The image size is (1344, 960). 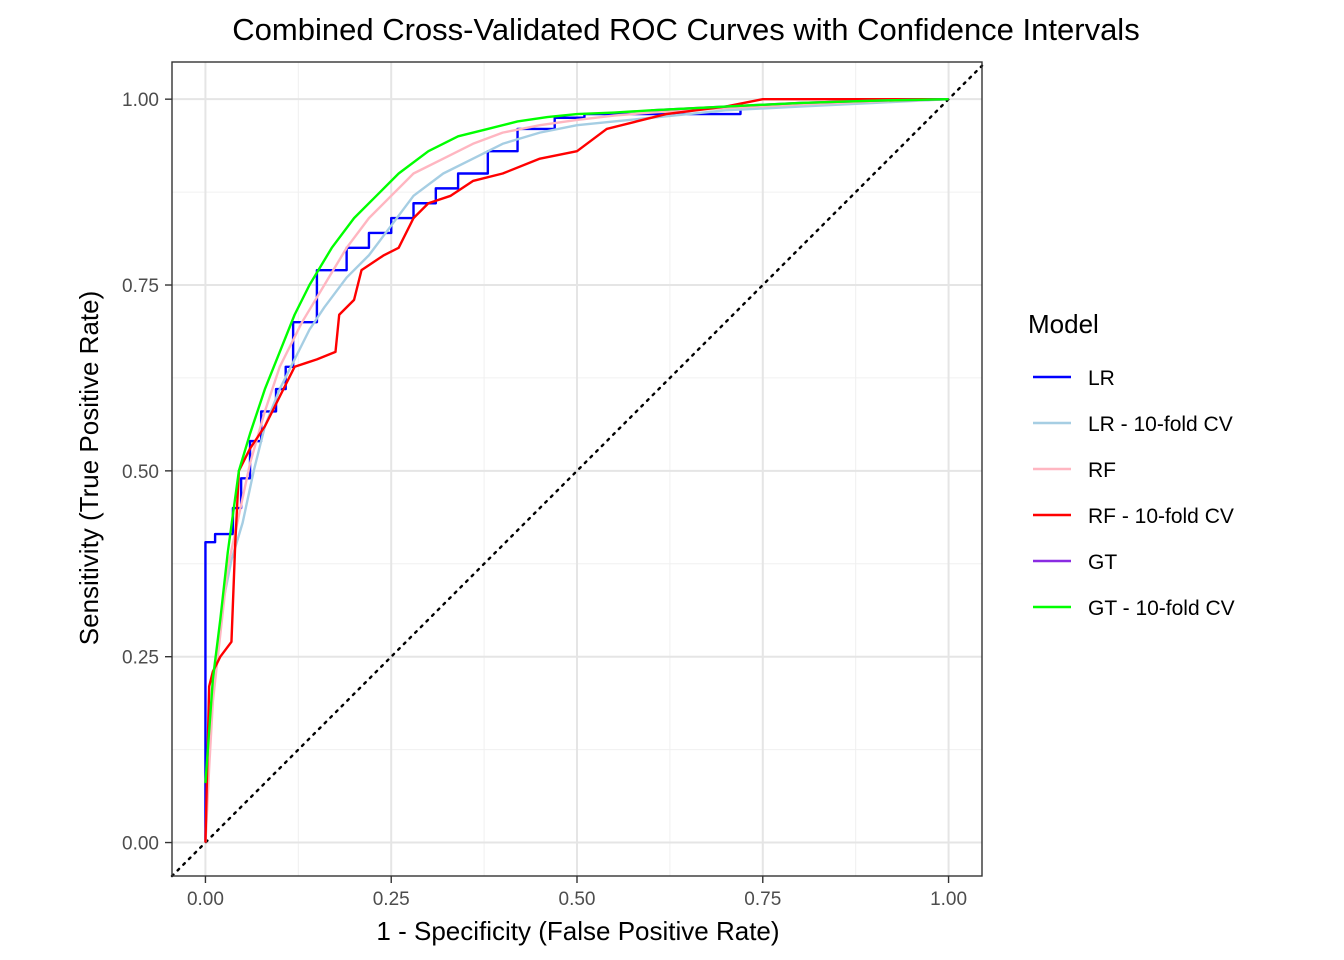 I want to click on legend-label-2: RF, so click(x=1102, y=470).